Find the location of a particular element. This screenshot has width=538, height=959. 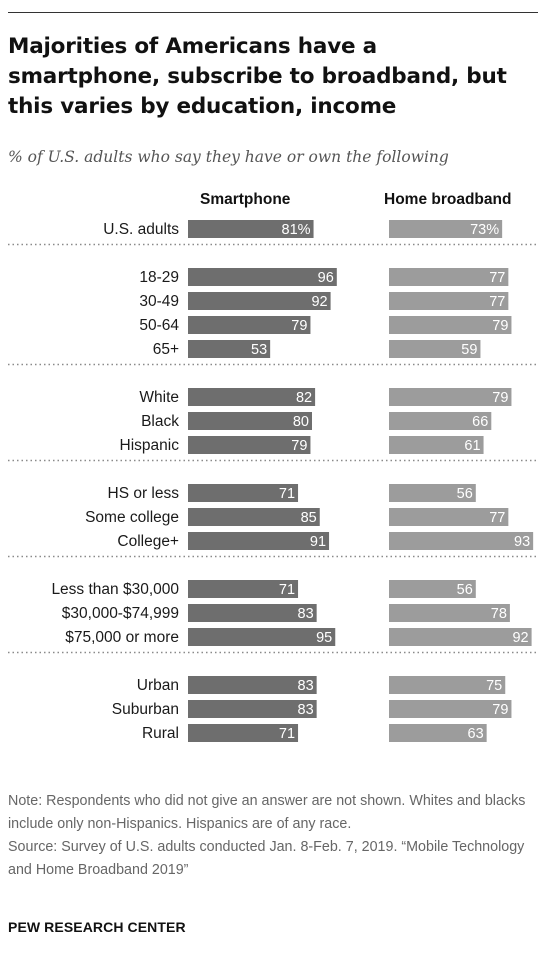

value-label: 93 is located at coordinates (522, 542).